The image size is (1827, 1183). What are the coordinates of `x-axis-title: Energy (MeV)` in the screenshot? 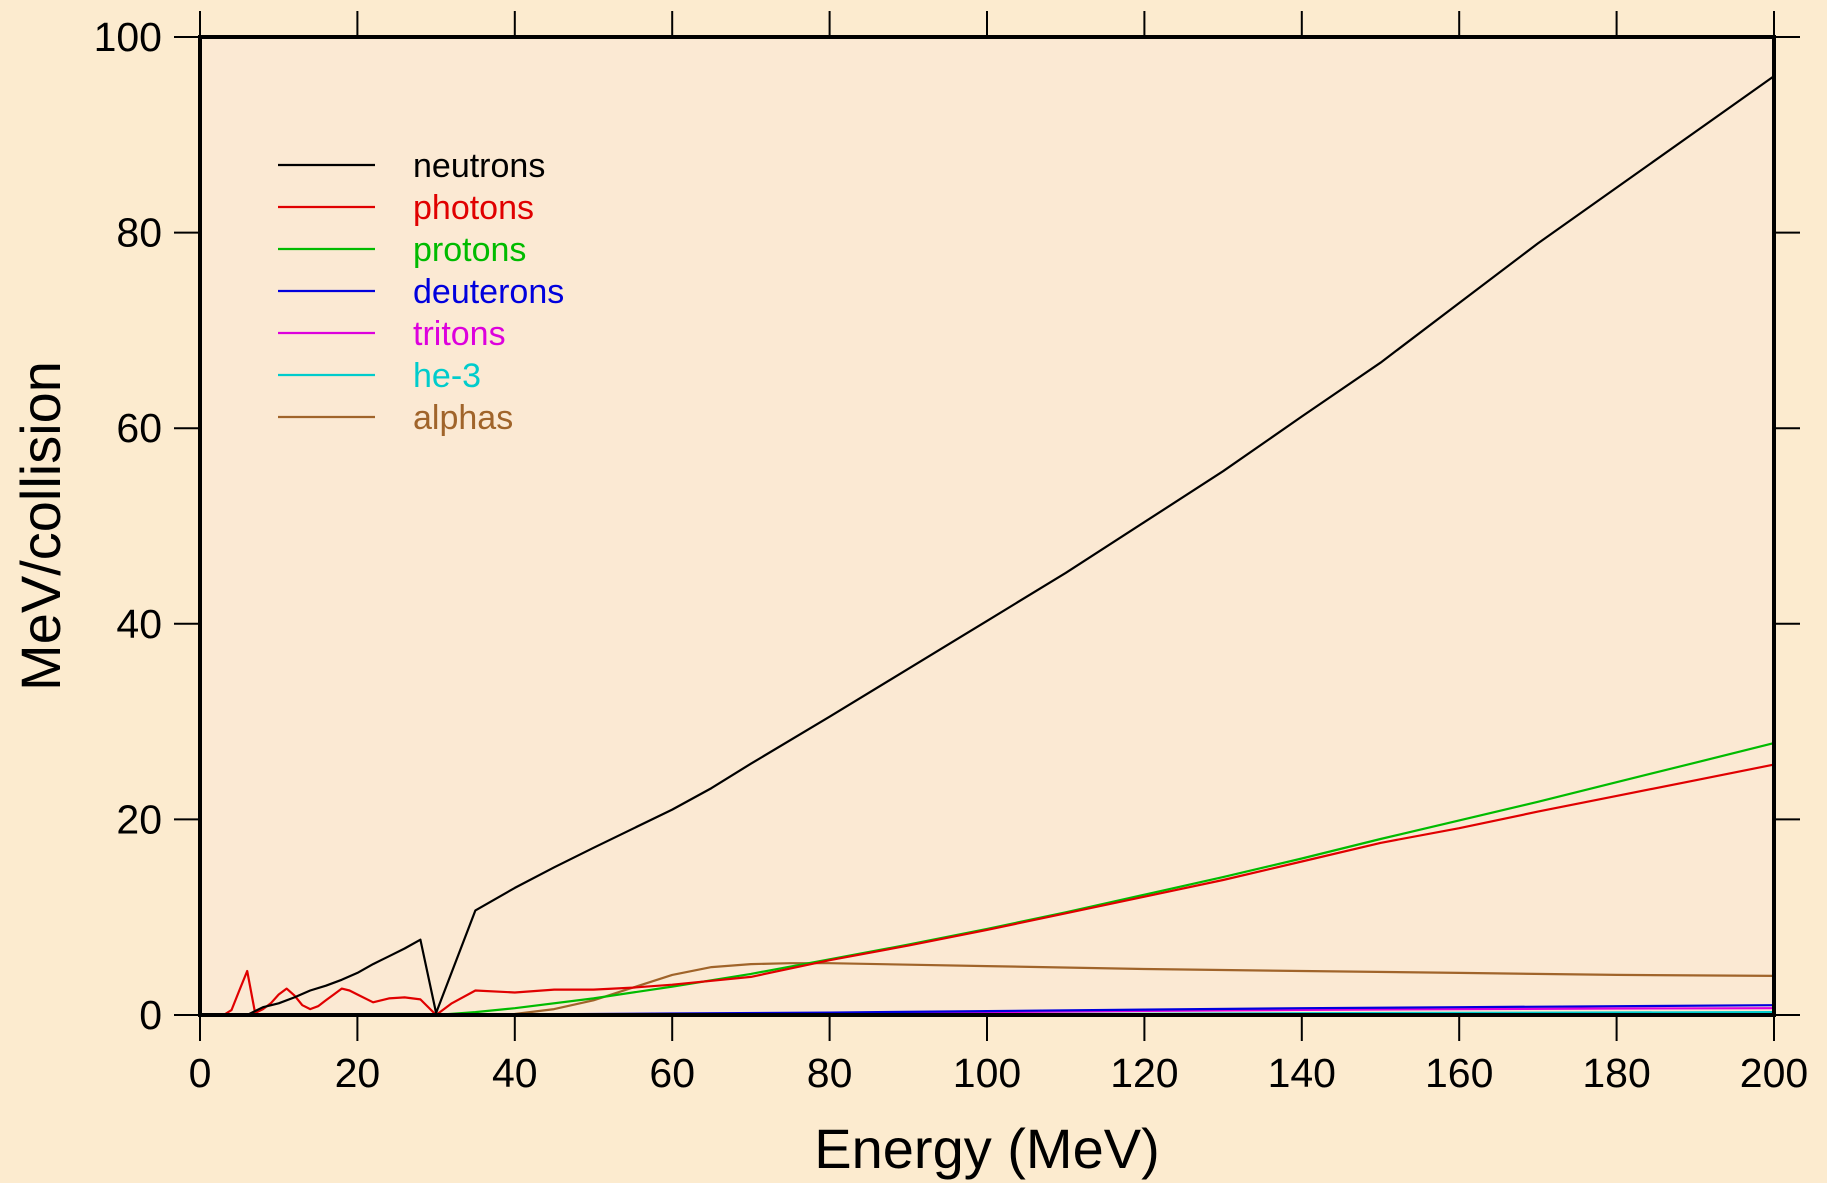 It's located at (986, 1148).